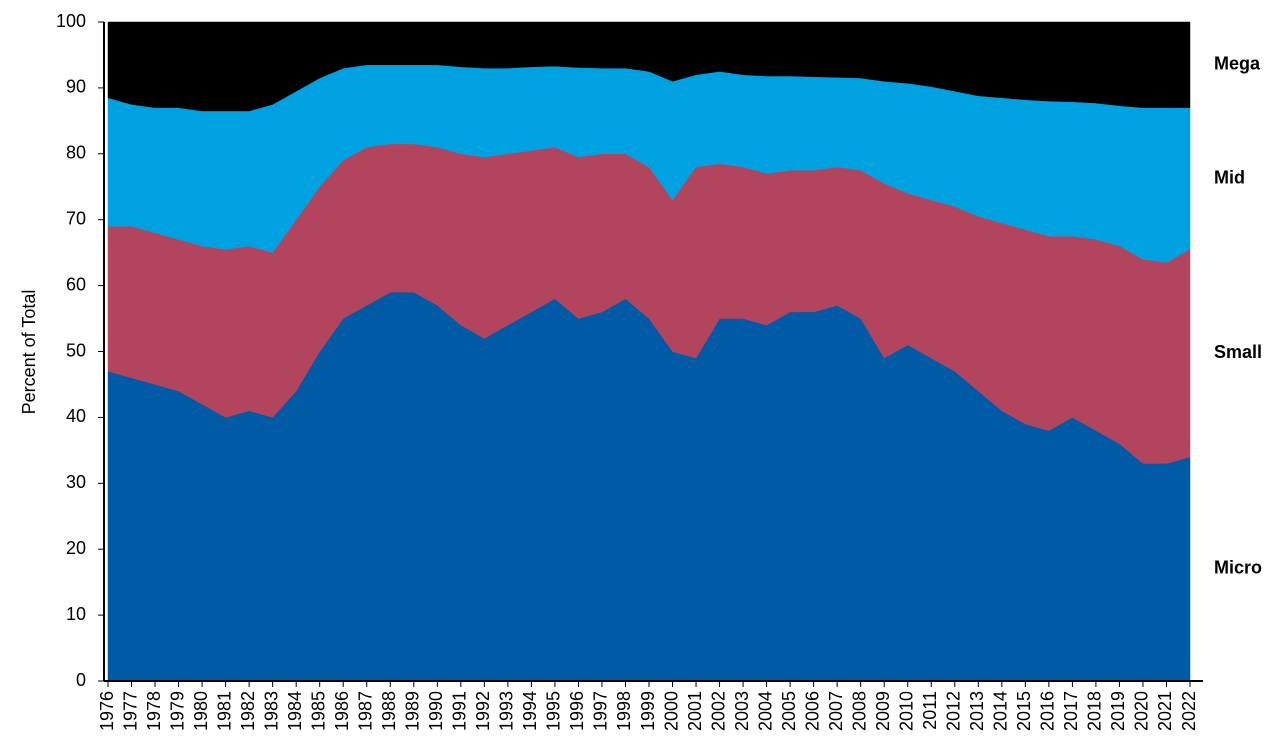 The width and height of the screenshot is (1288, 748). Describe the element at coordinates (906, 711) in the screenshot. I see `x-tick-label: 2010` at that location.